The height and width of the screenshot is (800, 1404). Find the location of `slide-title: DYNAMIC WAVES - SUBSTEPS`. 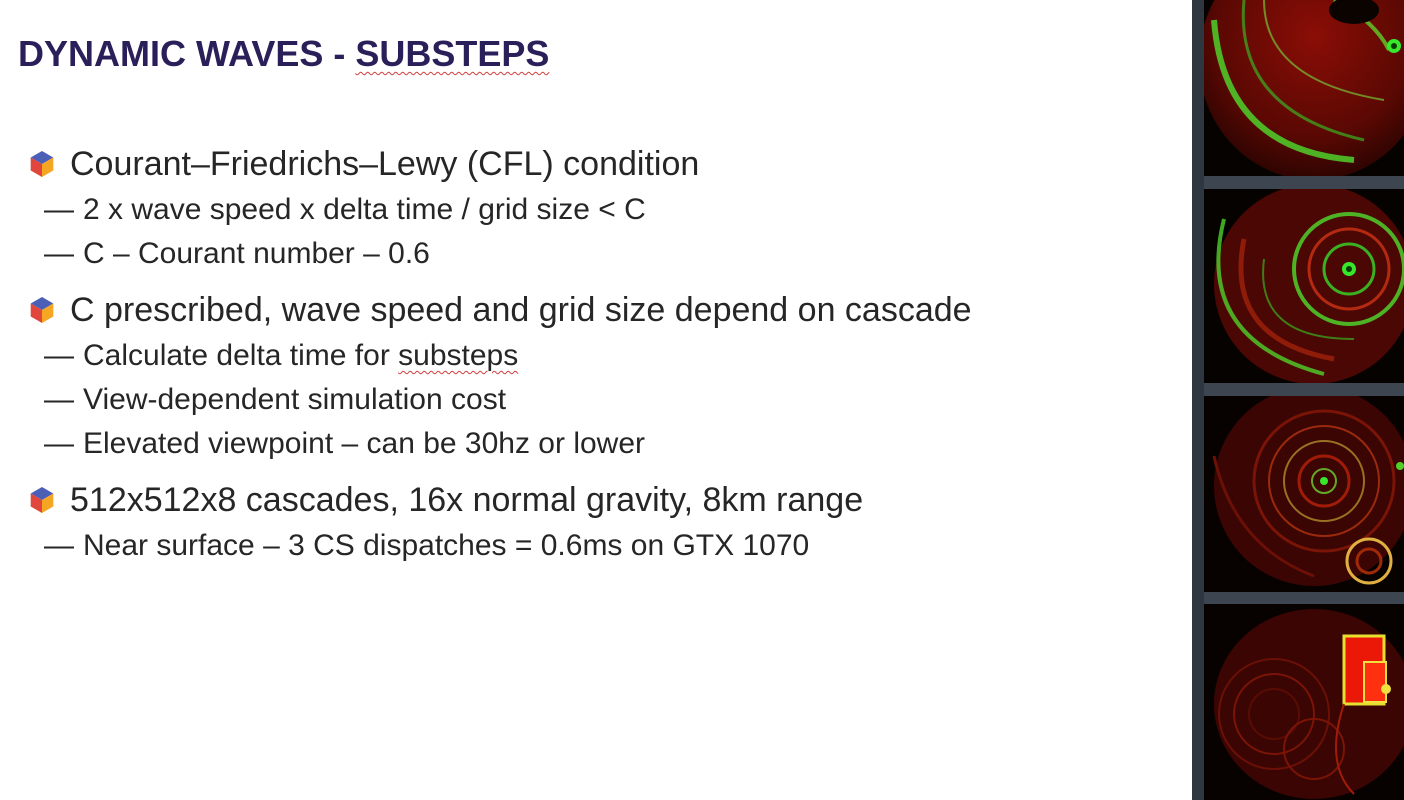

slide-title: DYNAMIC WAVES - SUBSTEPS is located at coordinates (283, 54).